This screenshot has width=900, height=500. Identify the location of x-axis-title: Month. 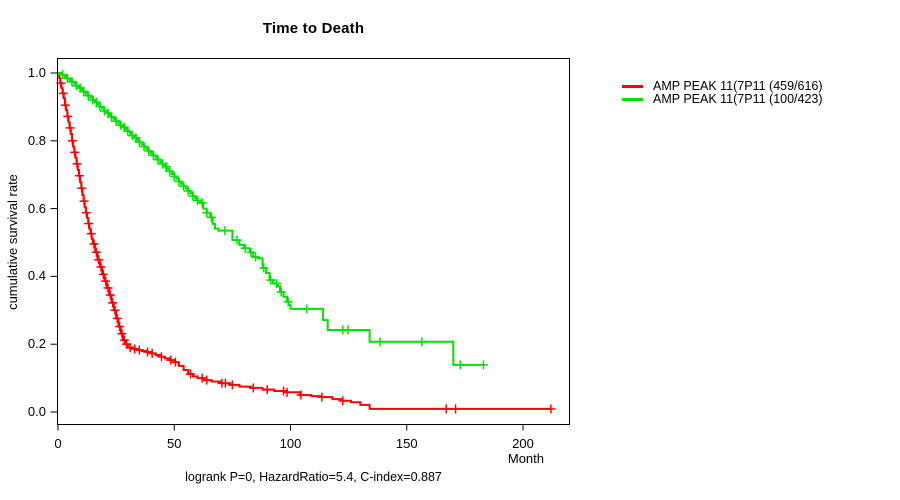
(525, 458).